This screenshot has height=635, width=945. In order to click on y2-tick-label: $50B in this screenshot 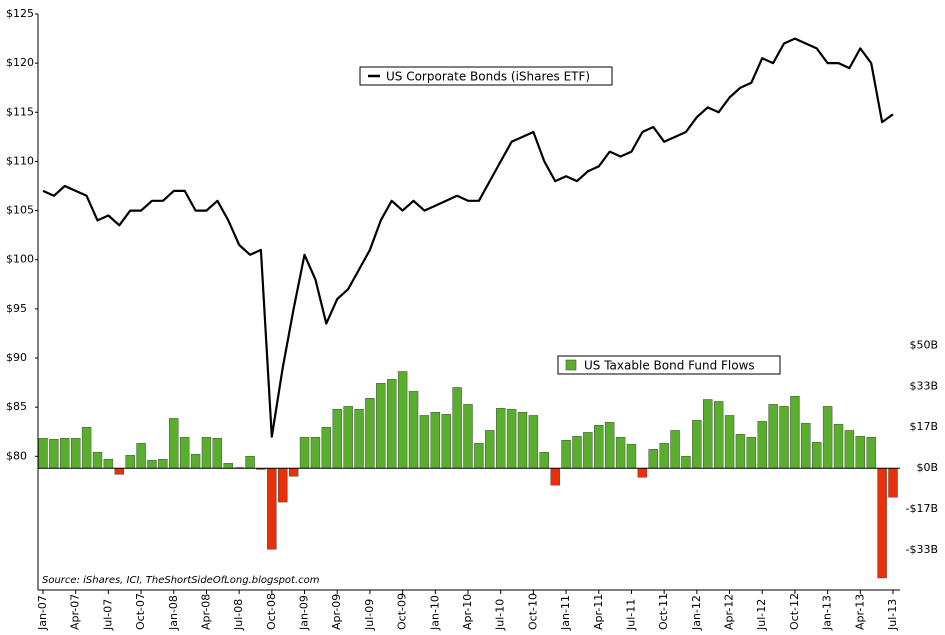, I will do `click(923, 344)`.